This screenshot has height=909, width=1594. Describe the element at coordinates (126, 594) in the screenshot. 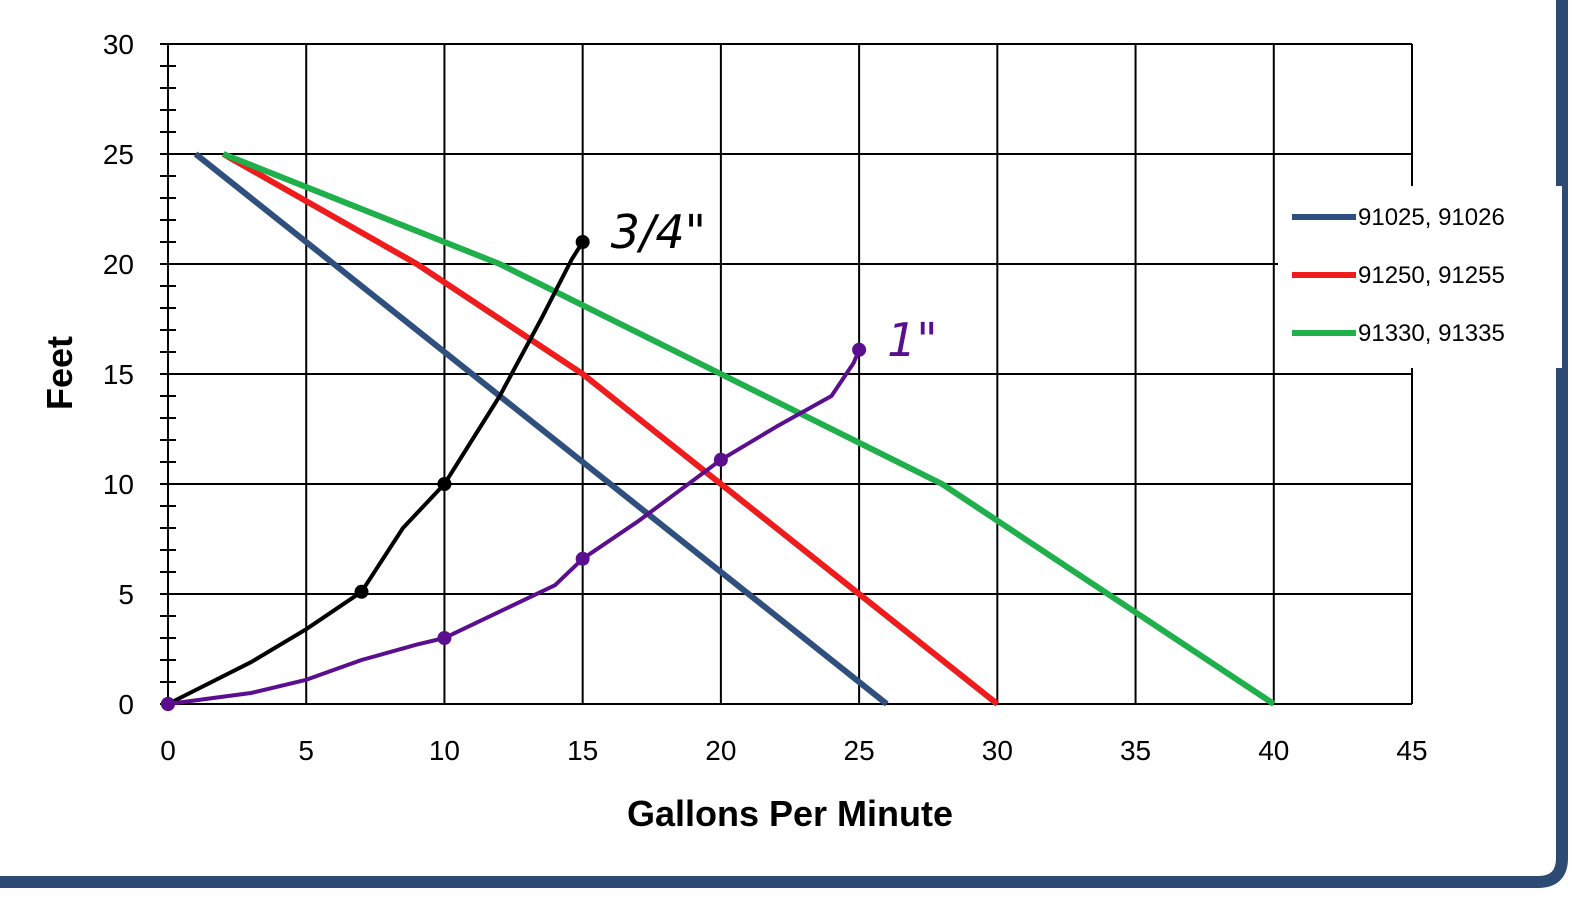

I see `y-tick-label: 5` at that location.